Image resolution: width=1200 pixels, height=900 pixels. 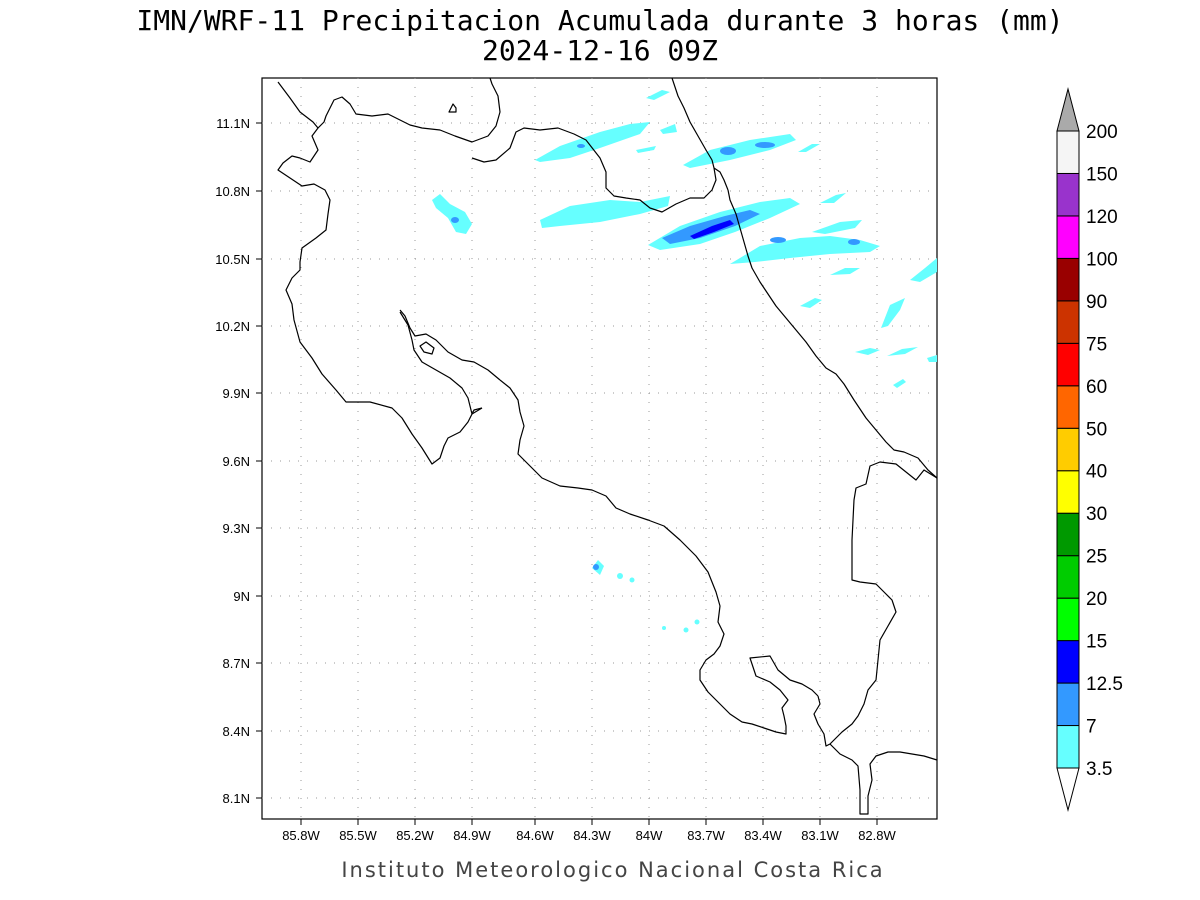 I want to click on caribbean-coast, so click(x=832, y=334).